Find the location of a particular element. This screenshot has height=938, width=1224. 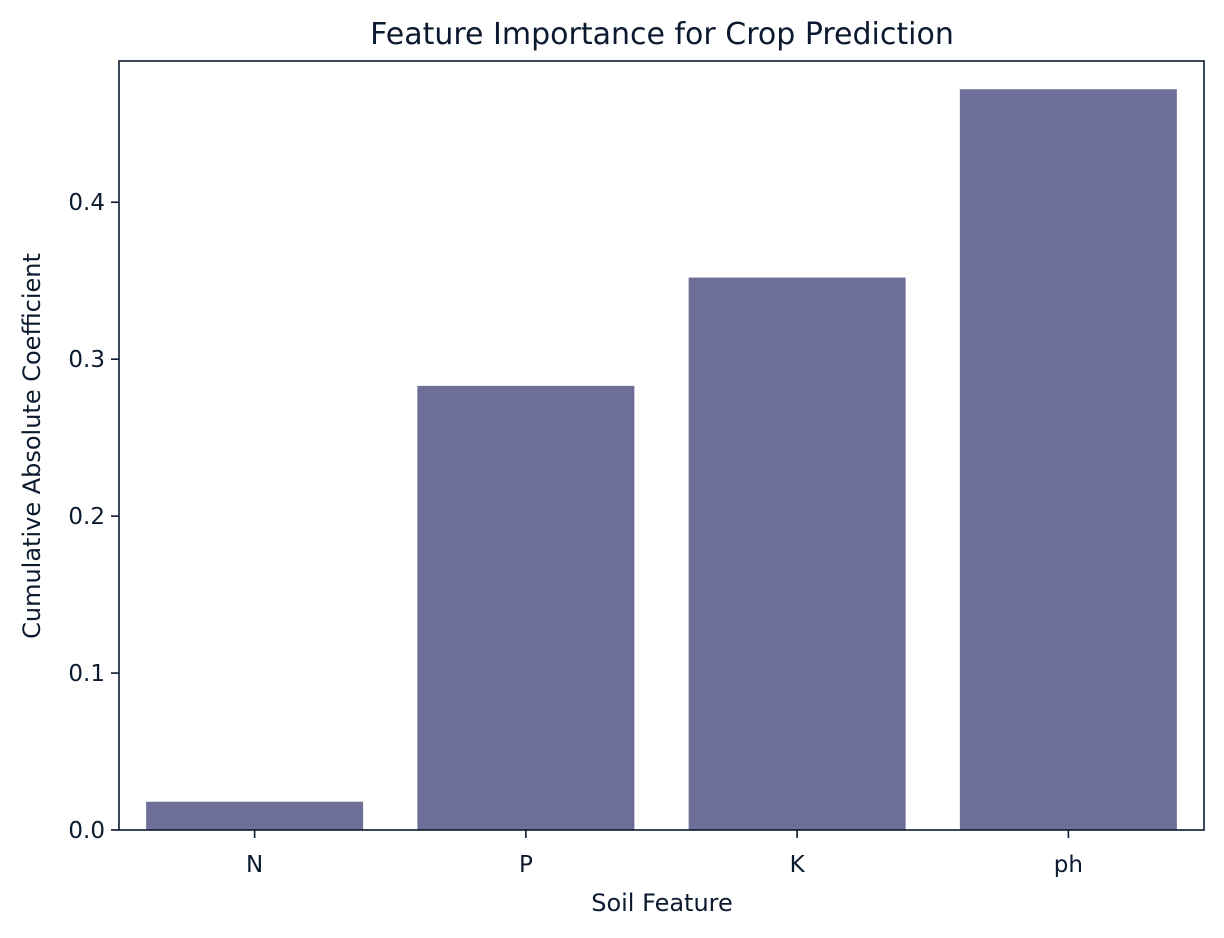

y-tick-label: 0.3 is located at coordinates (86, 360).